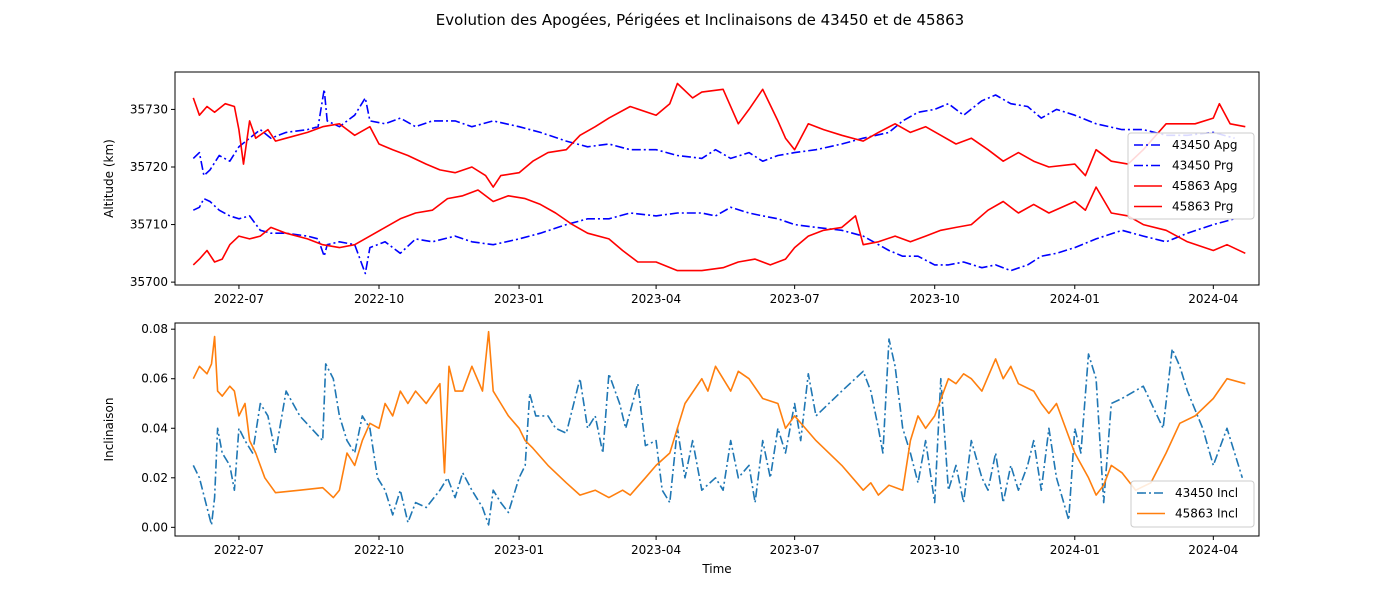  Describe the element at coordinates (1206, 514) in the screenshot. I see `legend-label: 45863 Incl` at that location.